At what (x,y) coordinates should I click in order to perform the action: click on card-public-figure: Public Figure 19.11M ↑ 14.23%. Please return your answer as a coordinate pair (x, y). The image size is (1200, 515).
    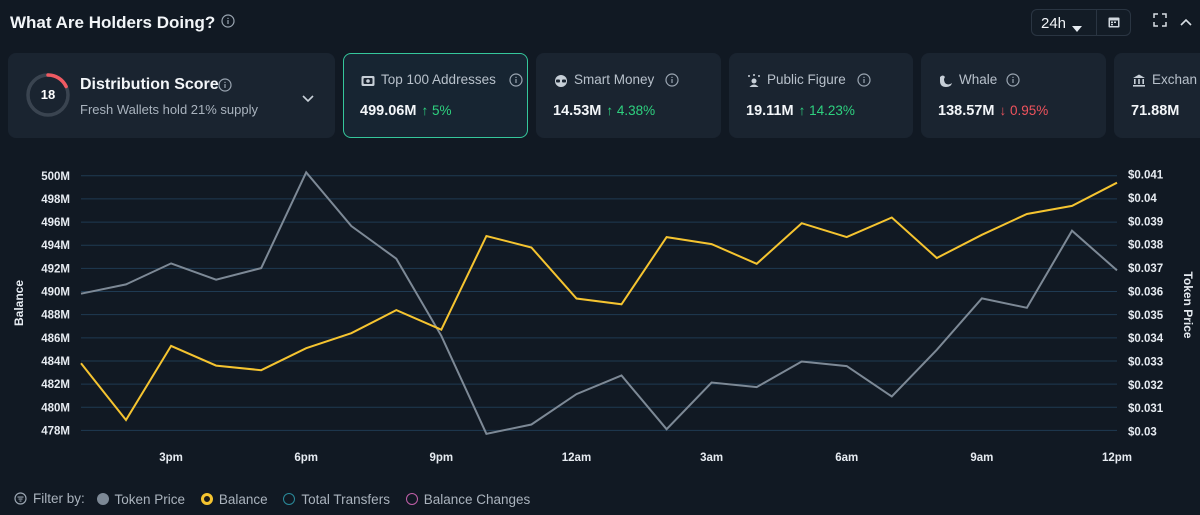
    Looking at the image, I should click on (821, 95).